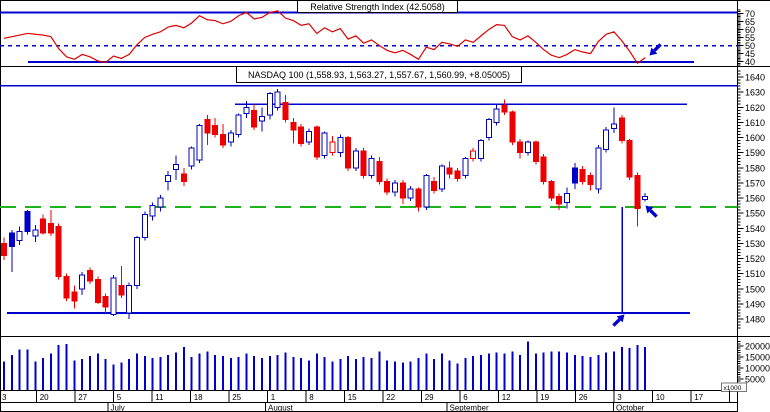  I want to click on week-label: 3, so click(4, 397).